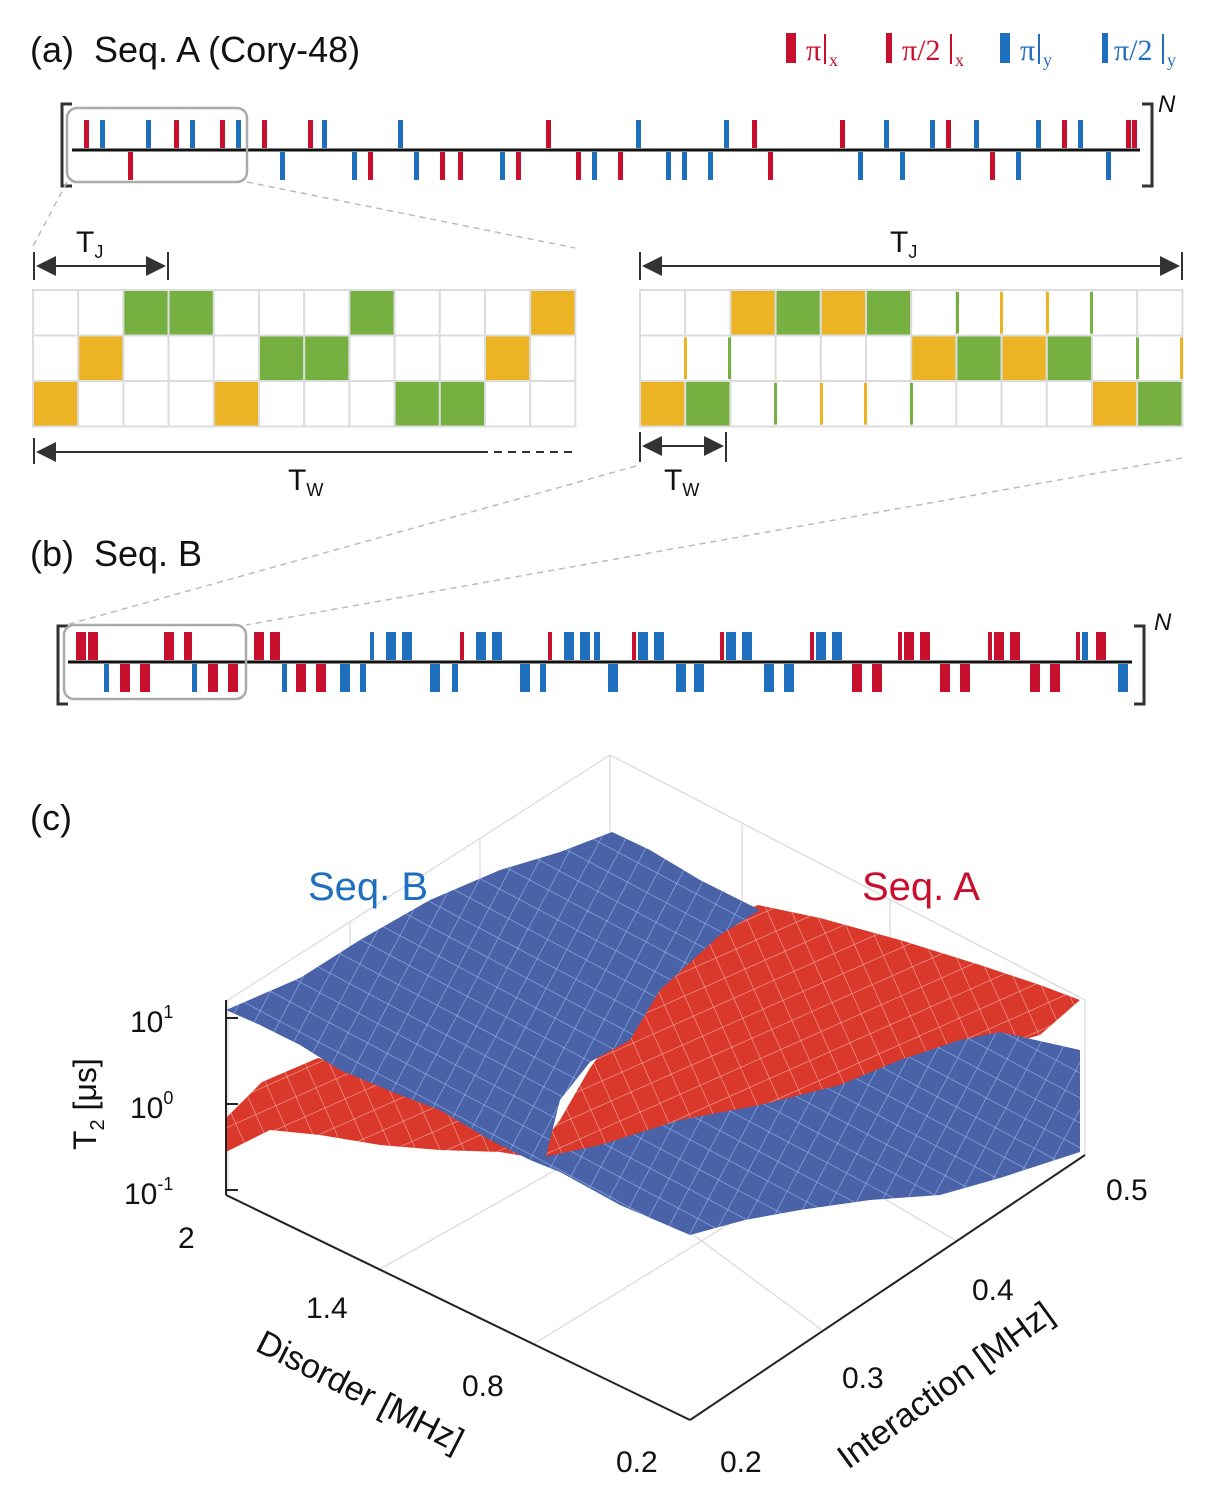  I want to click on legend-pi-x-sub: x, so click(833, 60).